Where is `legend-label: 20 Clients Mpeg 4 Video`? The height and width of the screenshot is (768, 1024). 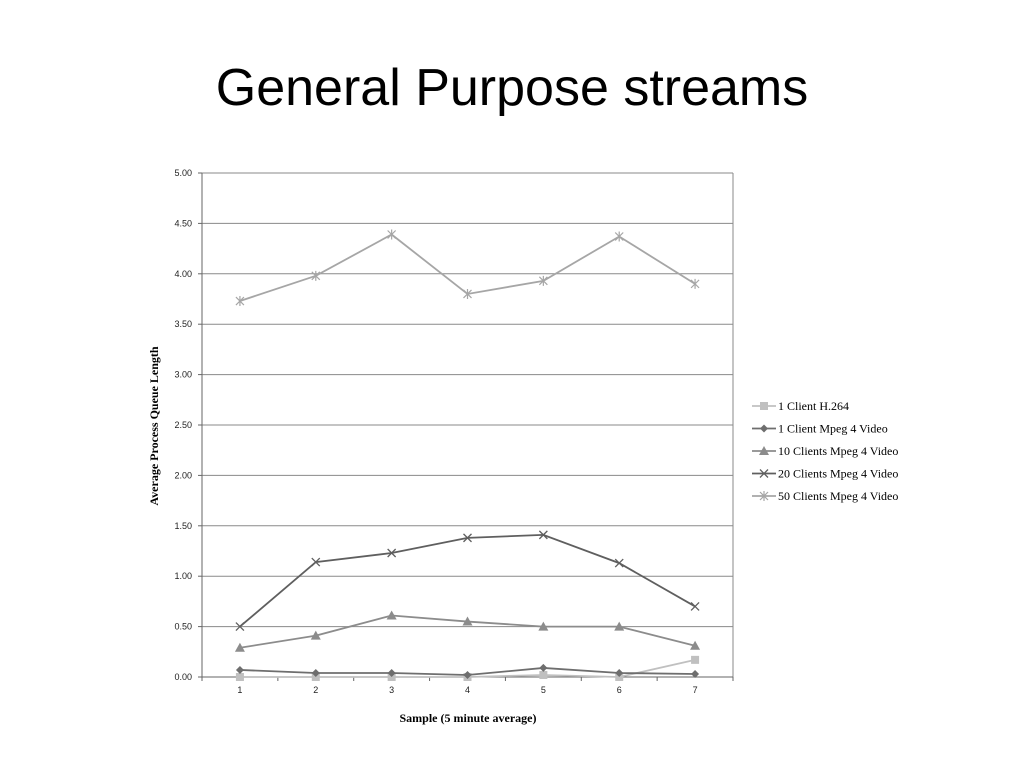 legend-label: 20 Clients Mpeg 4 Video is located at coordinates (838, 474).